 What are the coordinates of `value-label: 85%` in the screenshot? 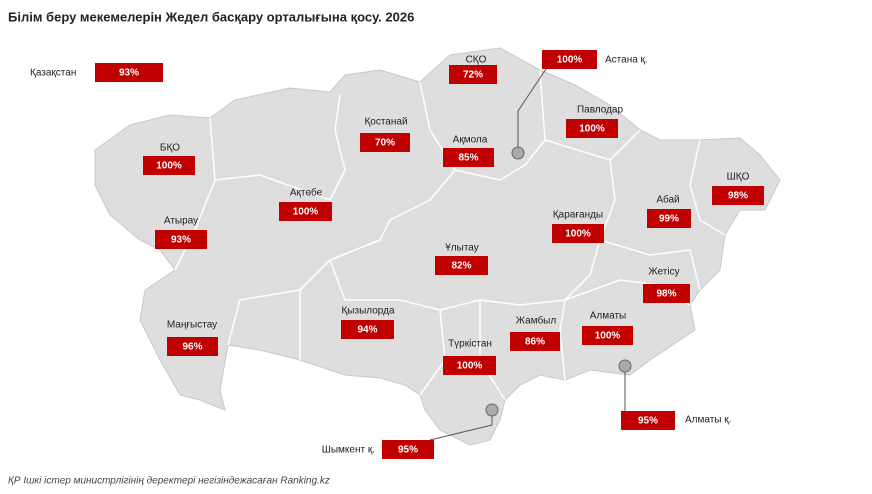 It's located at (468, 158).